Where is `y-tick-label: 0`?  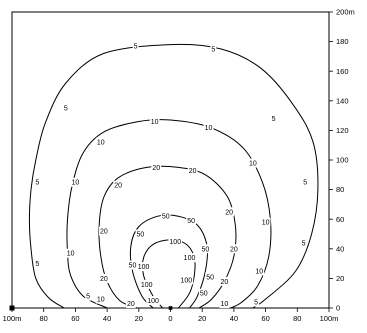
y-tick-label: 0 is located at coordinates (338, 308).